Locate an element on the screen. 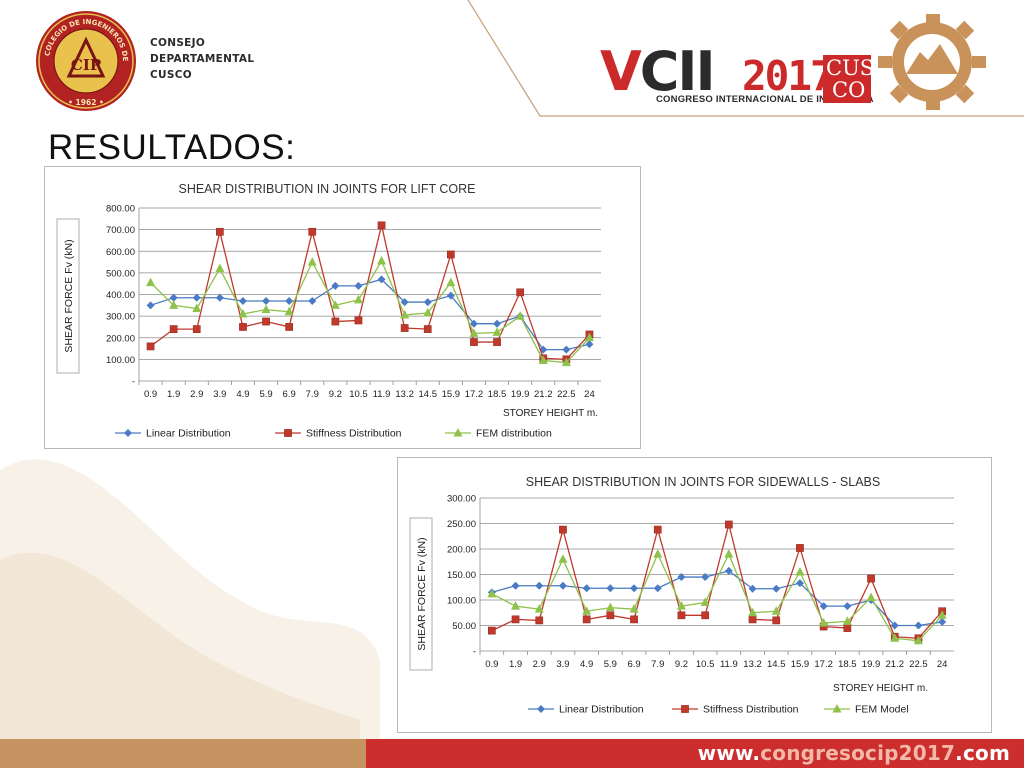 This screenshot has height=768, width=1024. footer-url-highlight: congresocip2017 is located at coordinates (858, 753).